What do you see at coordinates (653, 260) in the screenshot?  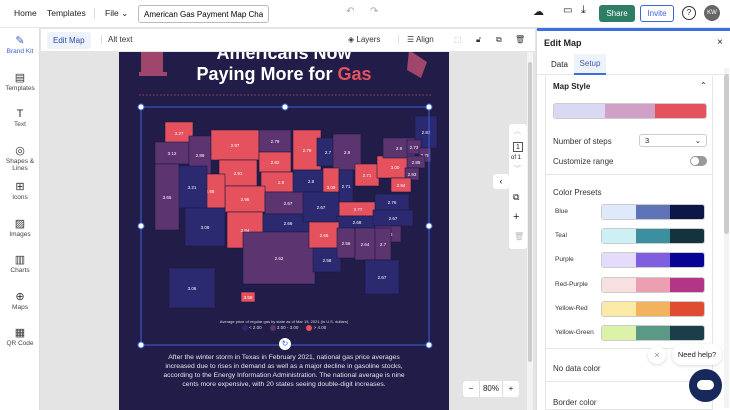 I see `preset-swatch-purple` at bounding box center [653, 260].